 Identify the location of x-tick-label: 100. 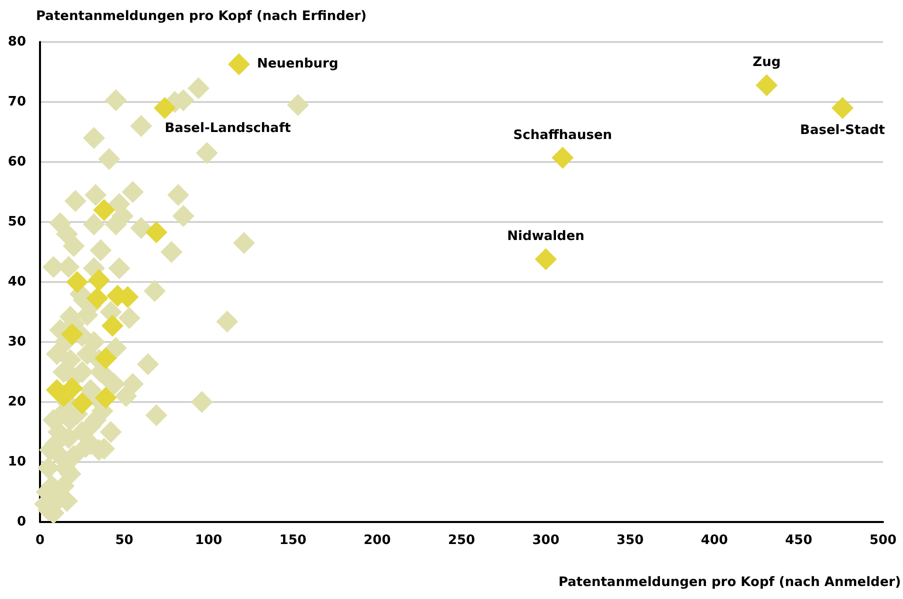
(208, 540).